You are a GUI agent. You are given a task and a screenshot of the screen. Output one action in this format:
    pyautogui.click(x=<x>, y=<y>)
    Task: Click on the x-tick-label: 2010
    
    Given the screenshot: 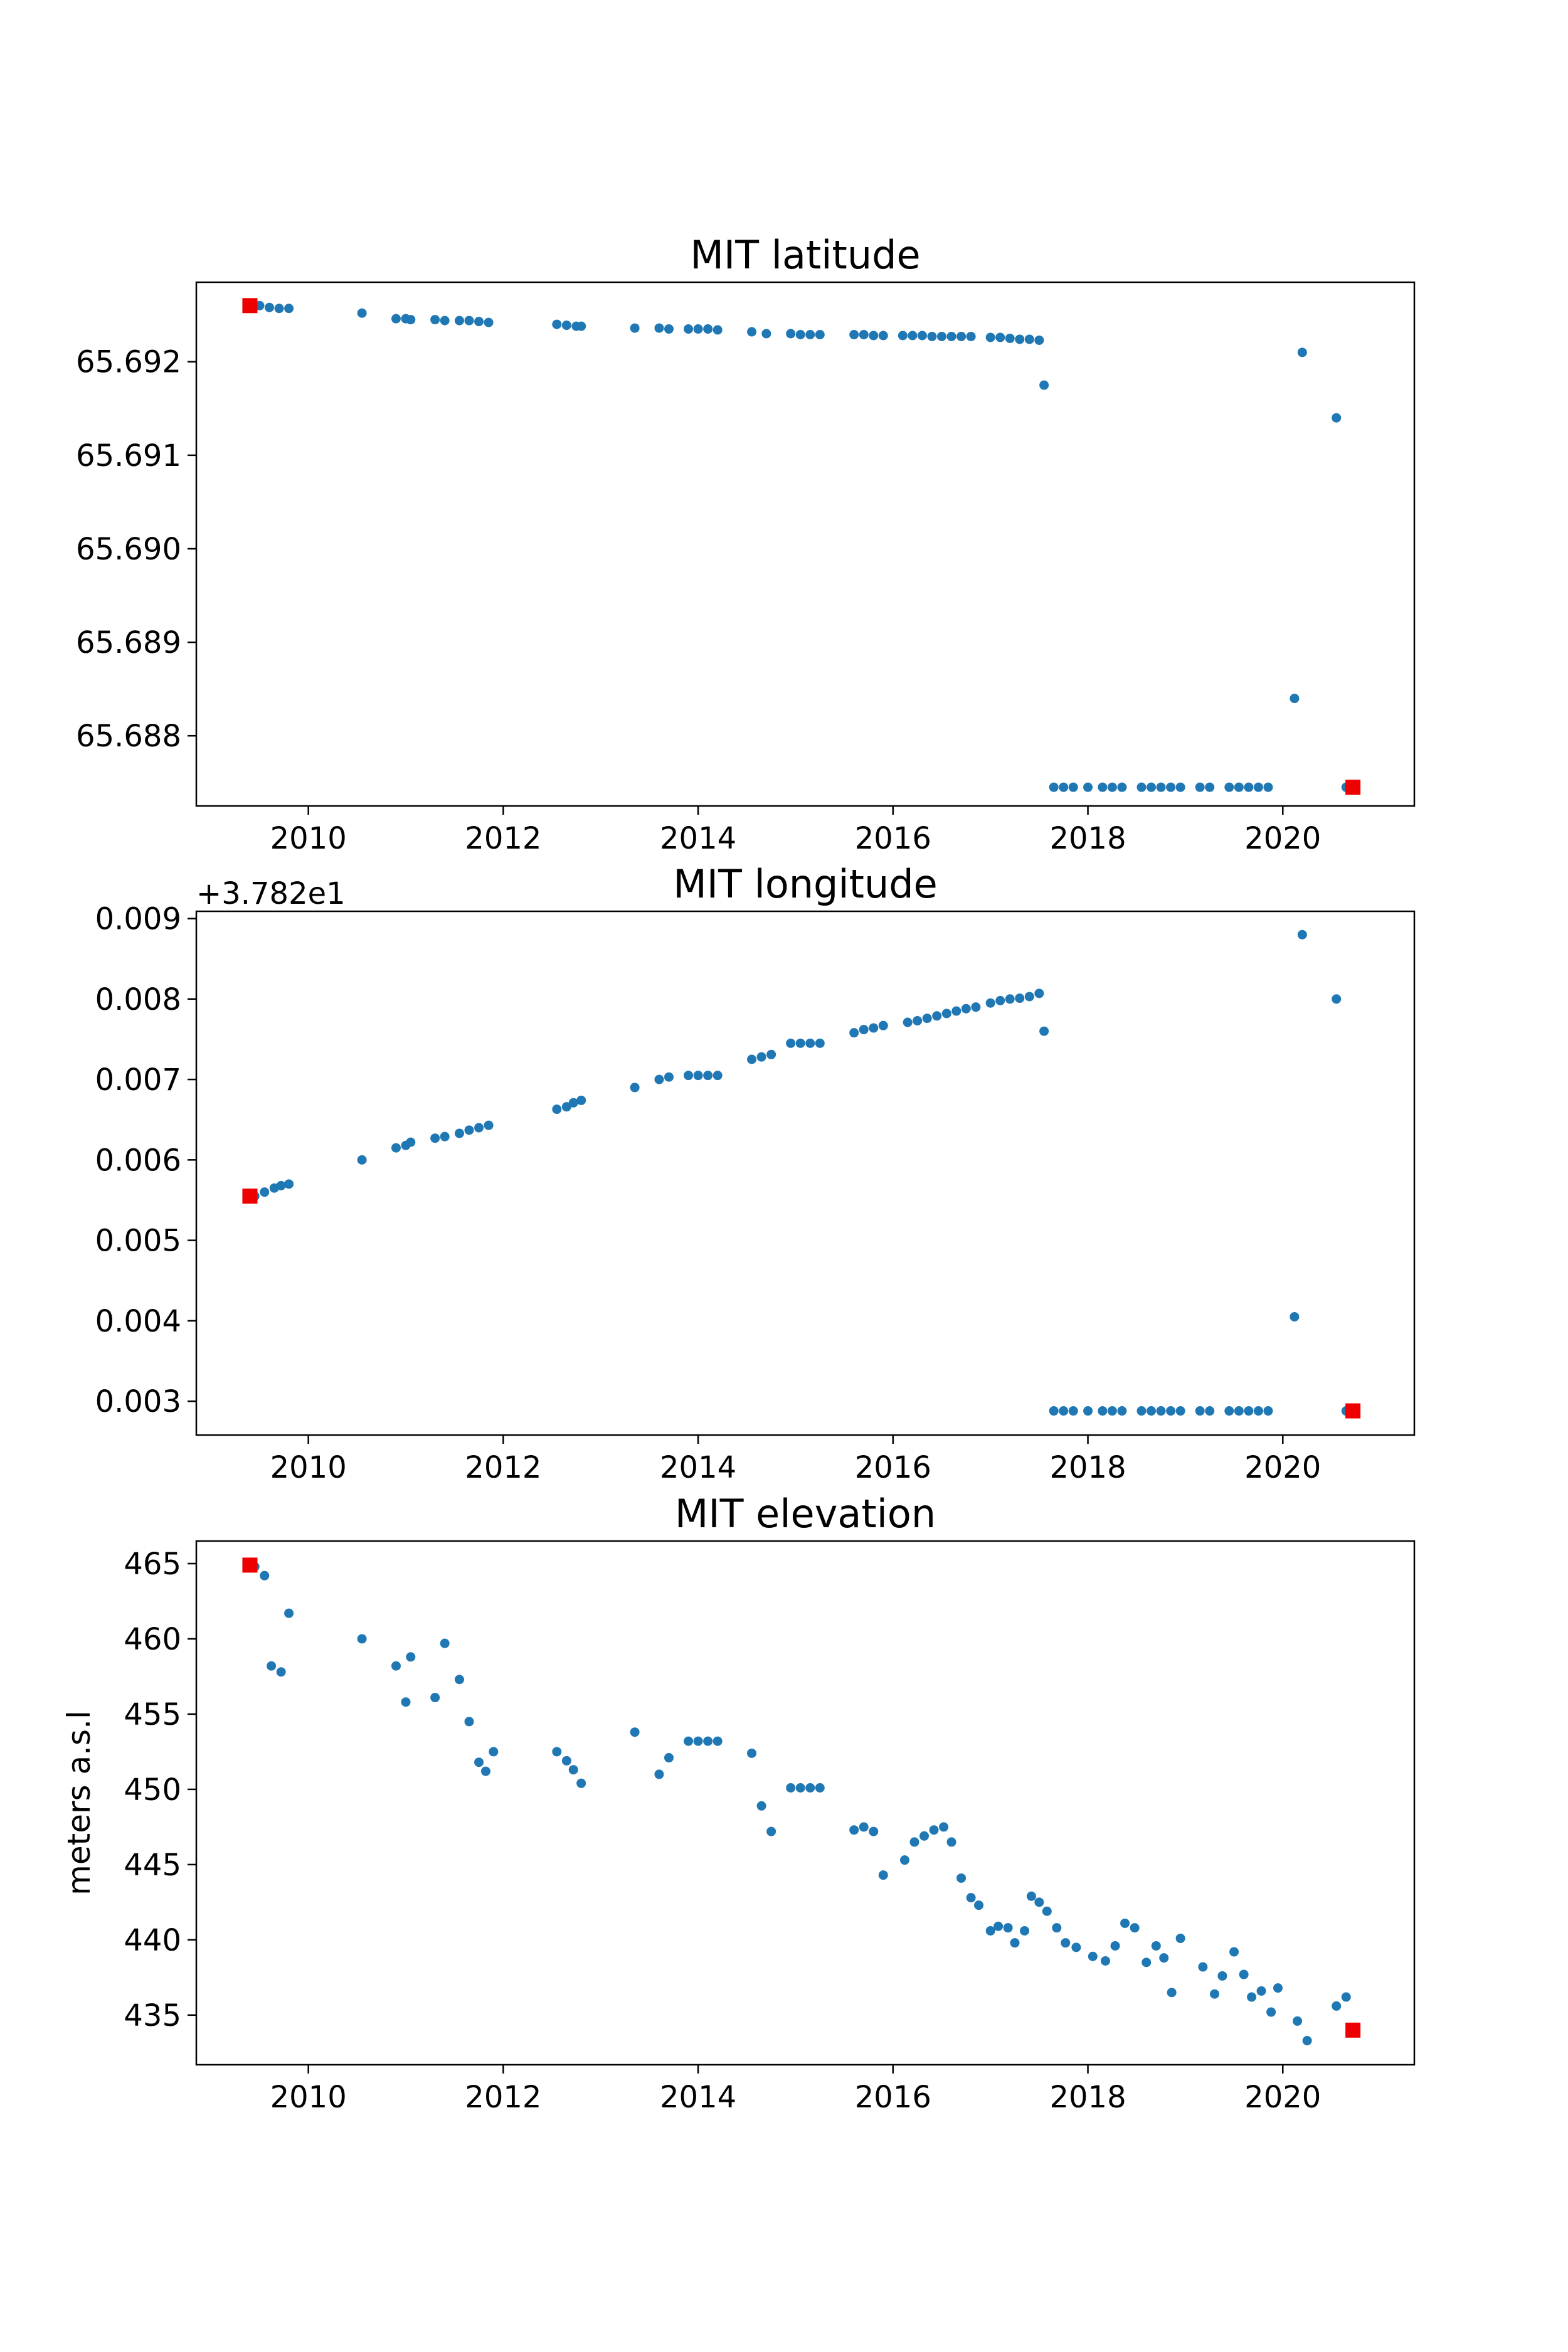 What is the action you would take?
    pyautogui.click(x=308, y=2097)
    